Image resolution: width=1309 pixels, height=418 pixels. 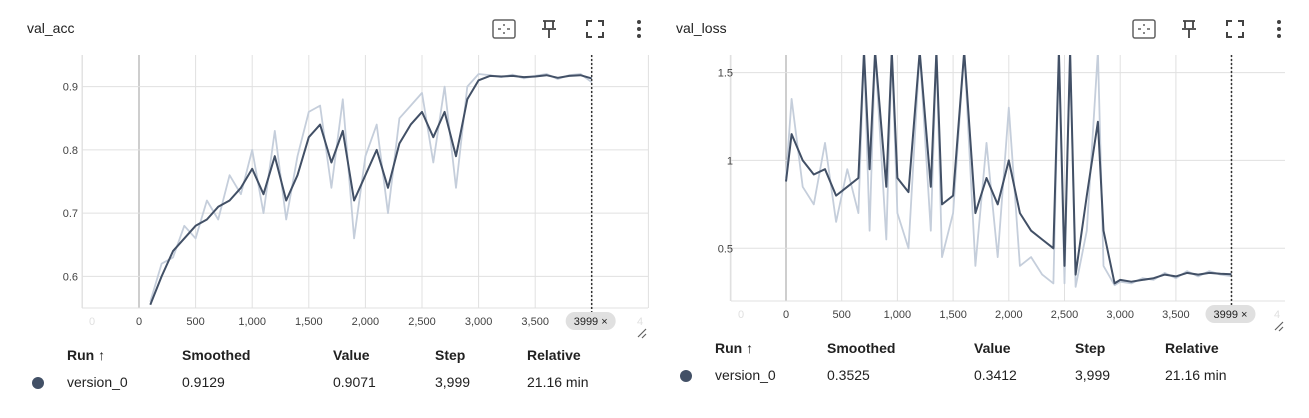 What do you see at coordinates (848, 375) in the screenshot?
I see `smoothed-value: 0.3525` at bounding box center [848, 375].